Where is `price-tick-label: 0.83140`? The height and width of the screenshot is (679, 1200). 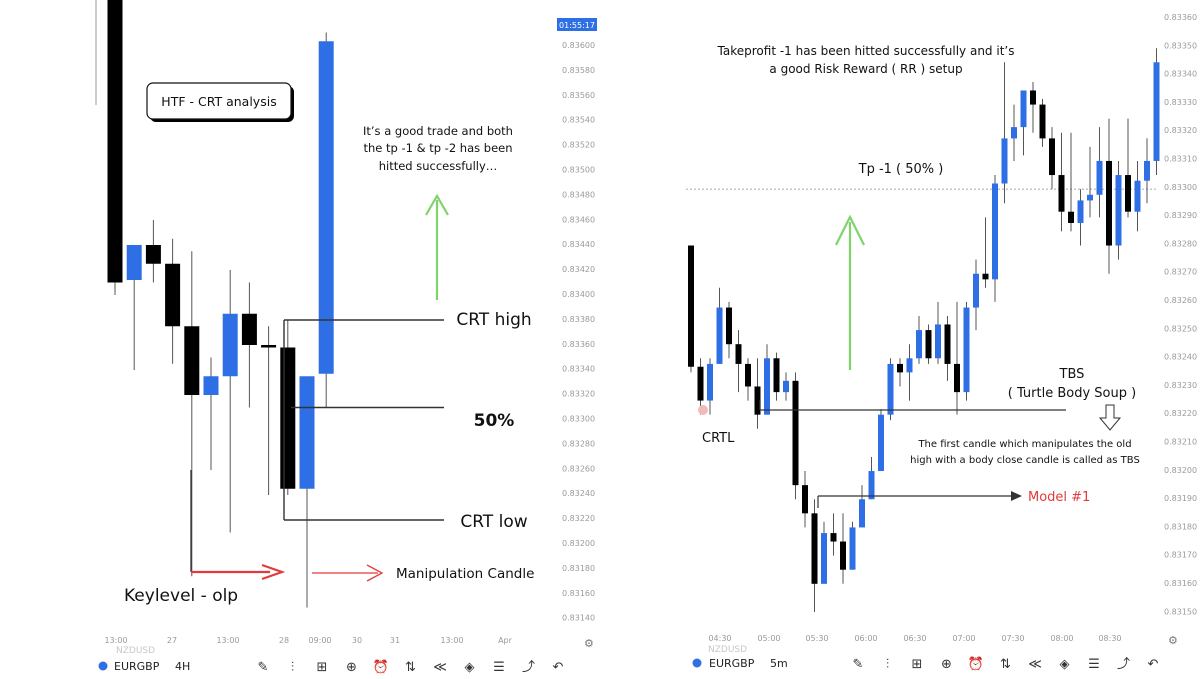 price-tick-label: 0.83140 is located at coordinates (578, 618).